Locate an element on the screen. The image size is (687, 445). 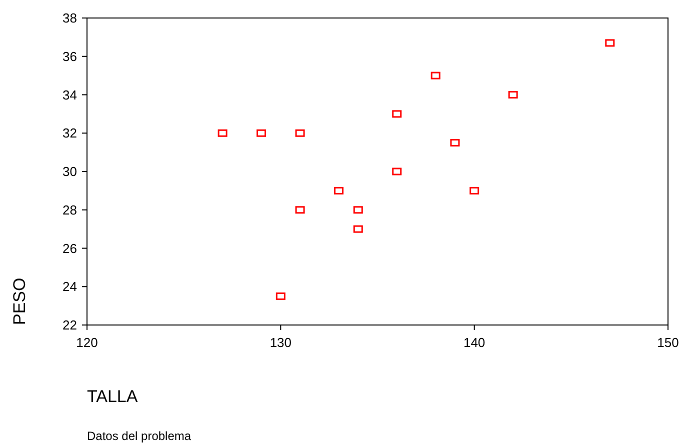
x-tick-label: 140 is located at coordinates (474, 342).